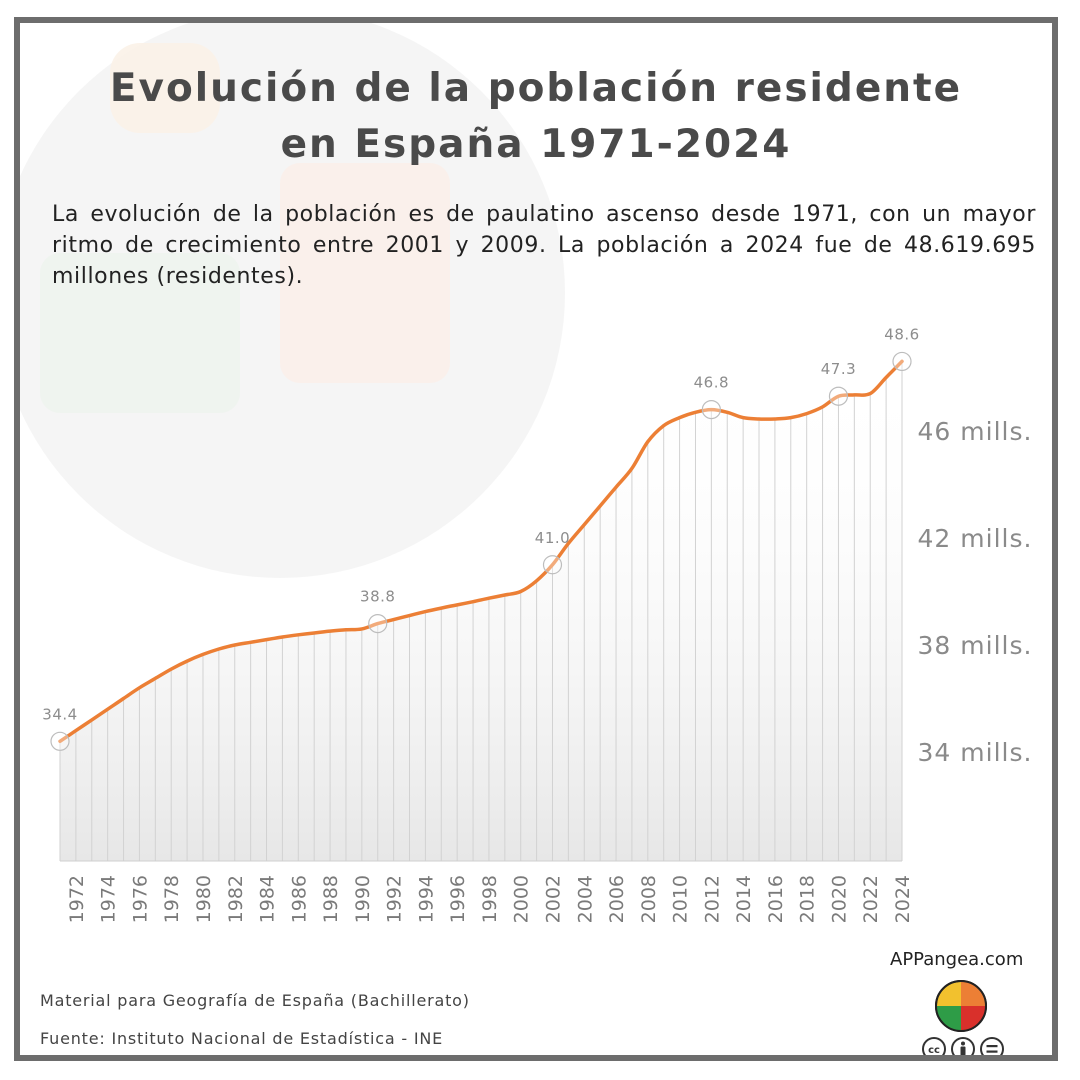 The height and width of the screenshot is (1080, 1080). I want to click on x-tick-label: 2014, so click(744, 899).